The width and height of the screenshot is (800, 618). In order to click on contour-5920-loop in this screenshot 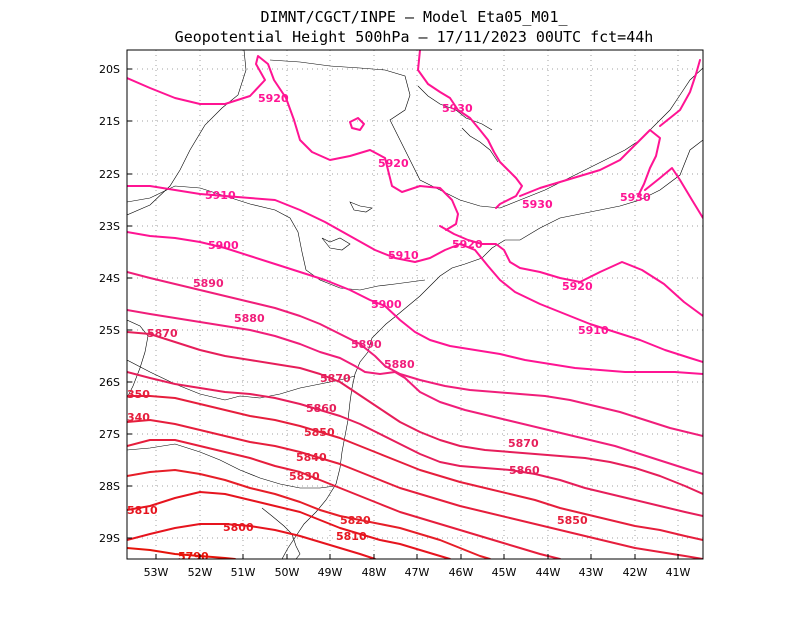, I will do `click(357, 124)`.